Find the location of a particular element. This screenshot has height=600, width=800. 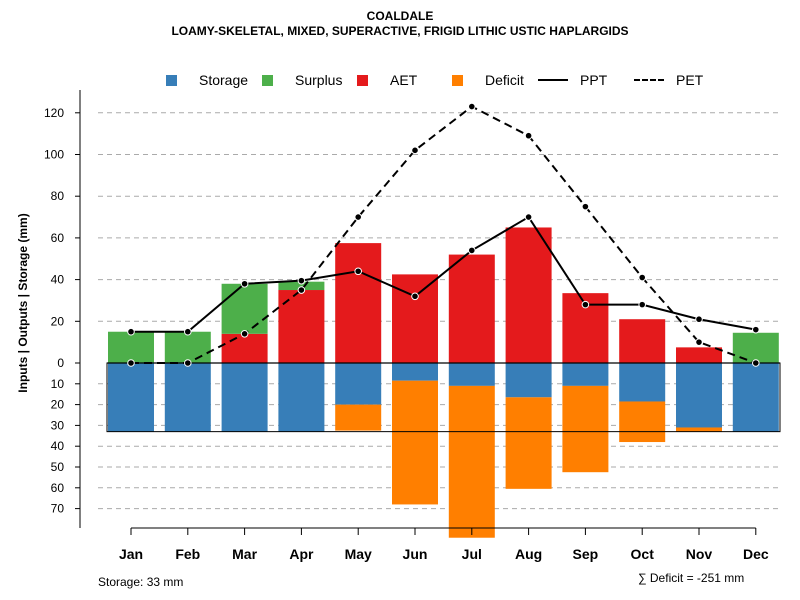

legend-label-aet: AET is located at coordinates (404, 80).